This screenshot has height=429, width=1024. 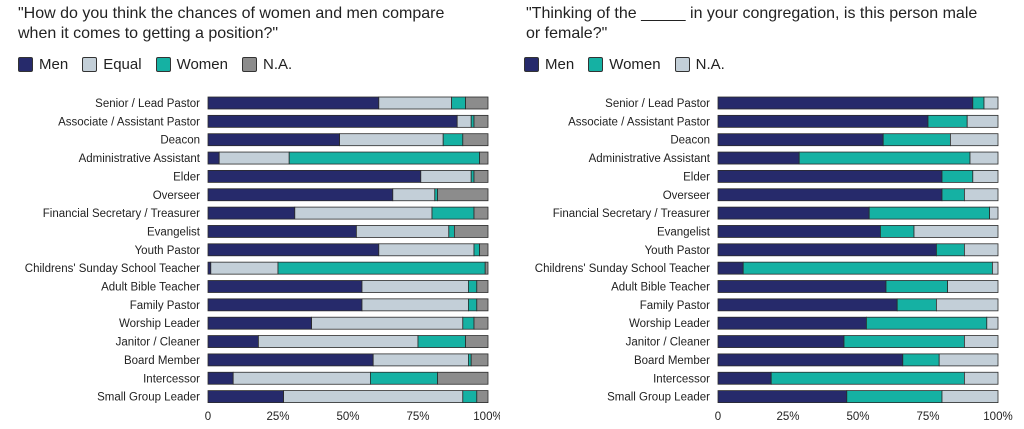 What do you see at coordinates (916, 286) in the screenshot?
I see `bar-segment-women-adult-bible-teacher` at bounding box center [916, 286].